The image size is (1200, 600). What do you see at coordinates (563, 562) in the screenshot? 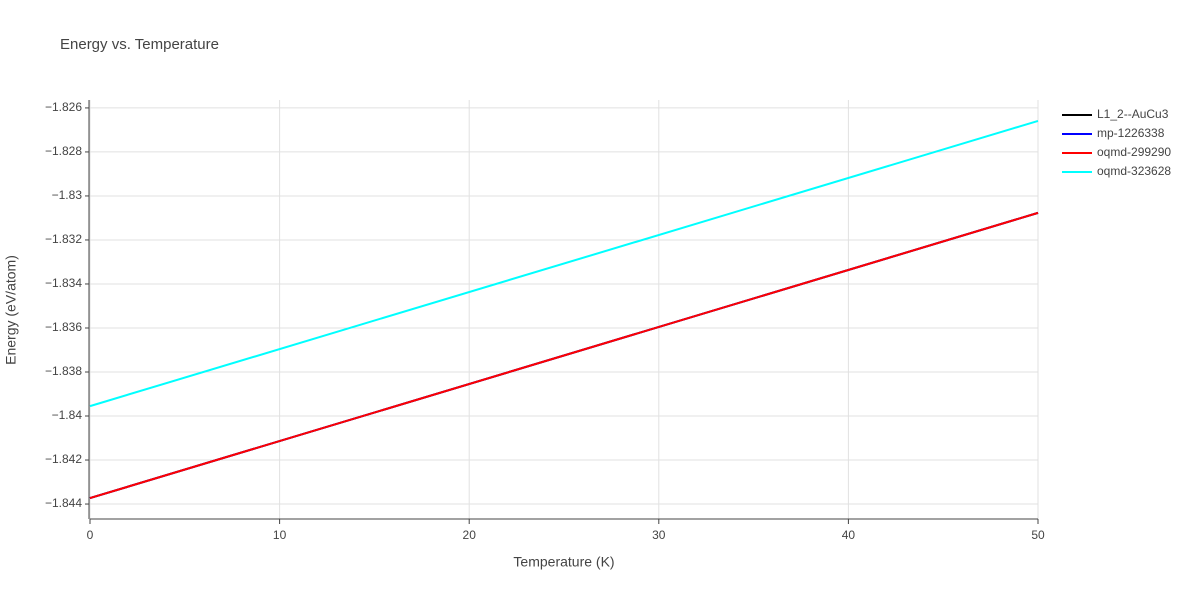
I see `x-axis-label: Temperature (K)` at bounding box center [563, 562].